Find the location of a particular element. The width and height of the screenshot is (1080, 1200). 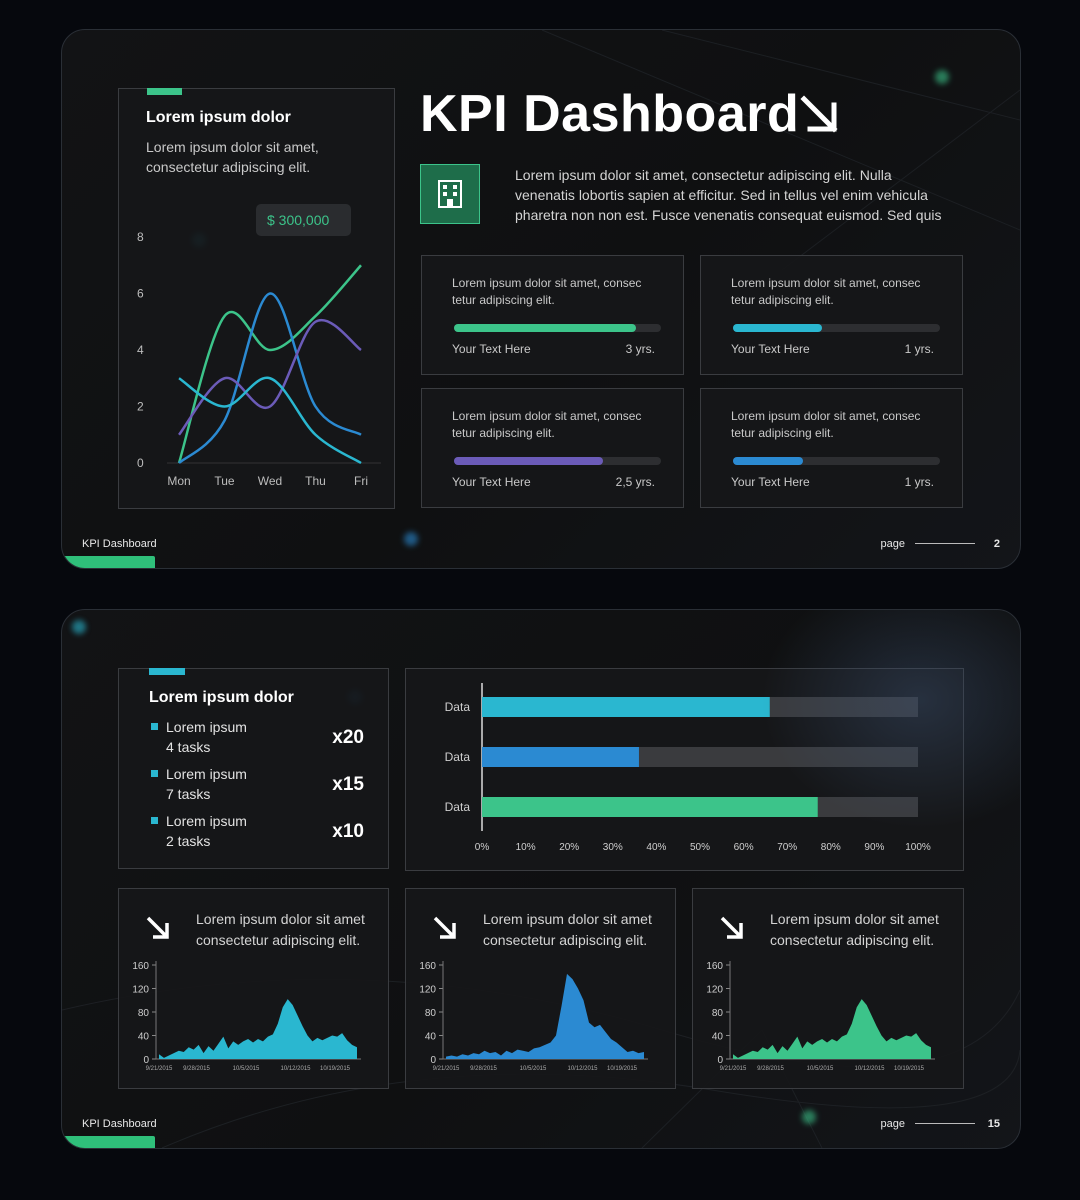

callout-value: $ 300,000 is located at coordinates (298, 220).